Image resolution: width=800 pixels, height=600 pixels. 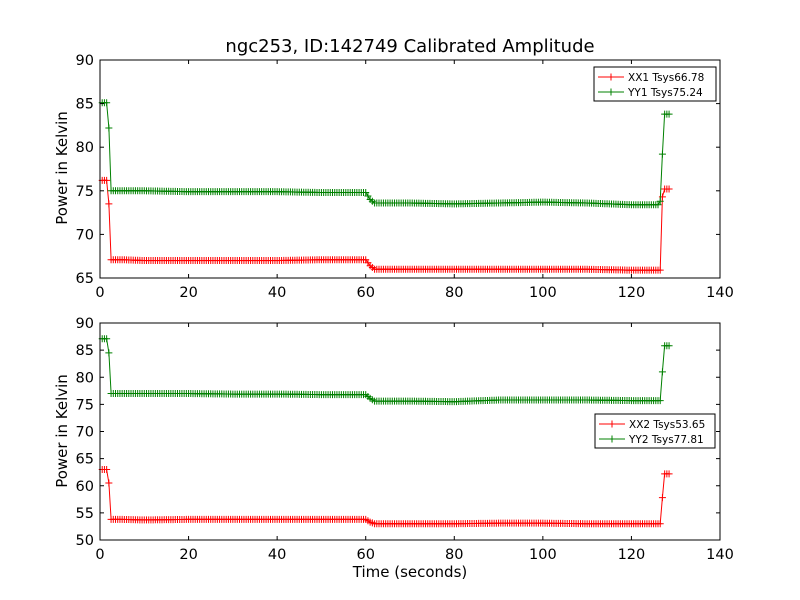 What do you see at coordinates (385, 496) in the screenshot?
I see `series-xx2` at bounding box center [385, 496].